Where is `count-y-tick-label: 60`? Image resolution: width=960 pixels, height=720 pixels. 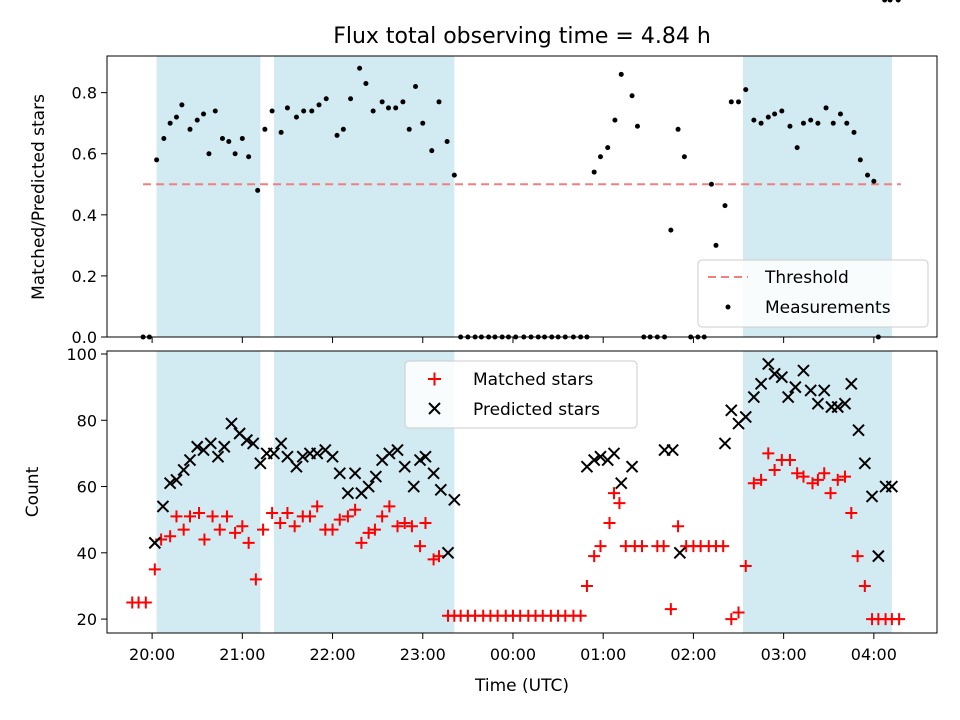 count-y-tick-label: 60 is located at coordinates (87, 487).